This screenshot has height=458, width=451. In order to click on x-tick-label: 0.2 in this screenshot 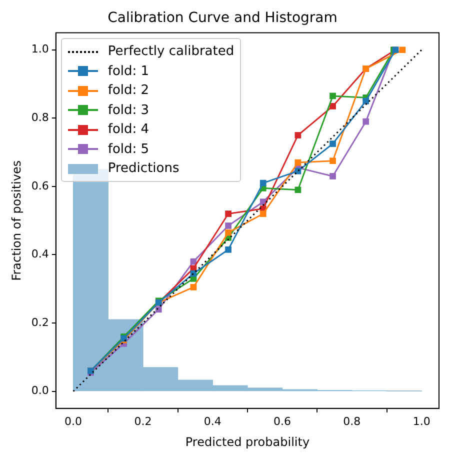, I will do `click(143, 421)`.